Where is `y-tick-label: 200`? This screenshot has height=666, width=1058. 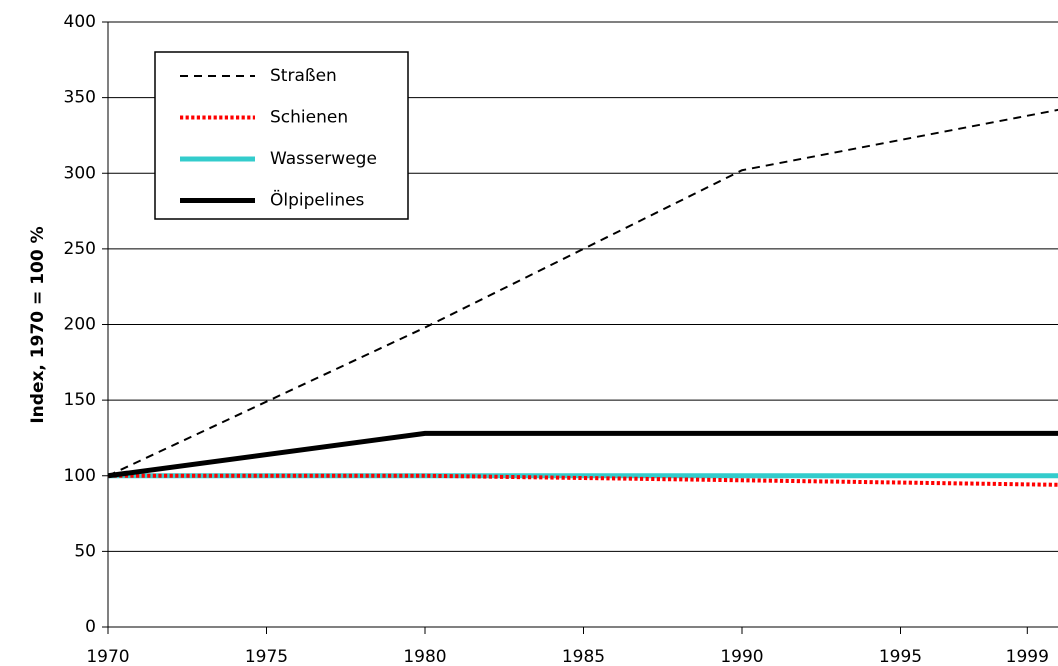 y-tick-label: 200 is located at coordinates (80, 325).